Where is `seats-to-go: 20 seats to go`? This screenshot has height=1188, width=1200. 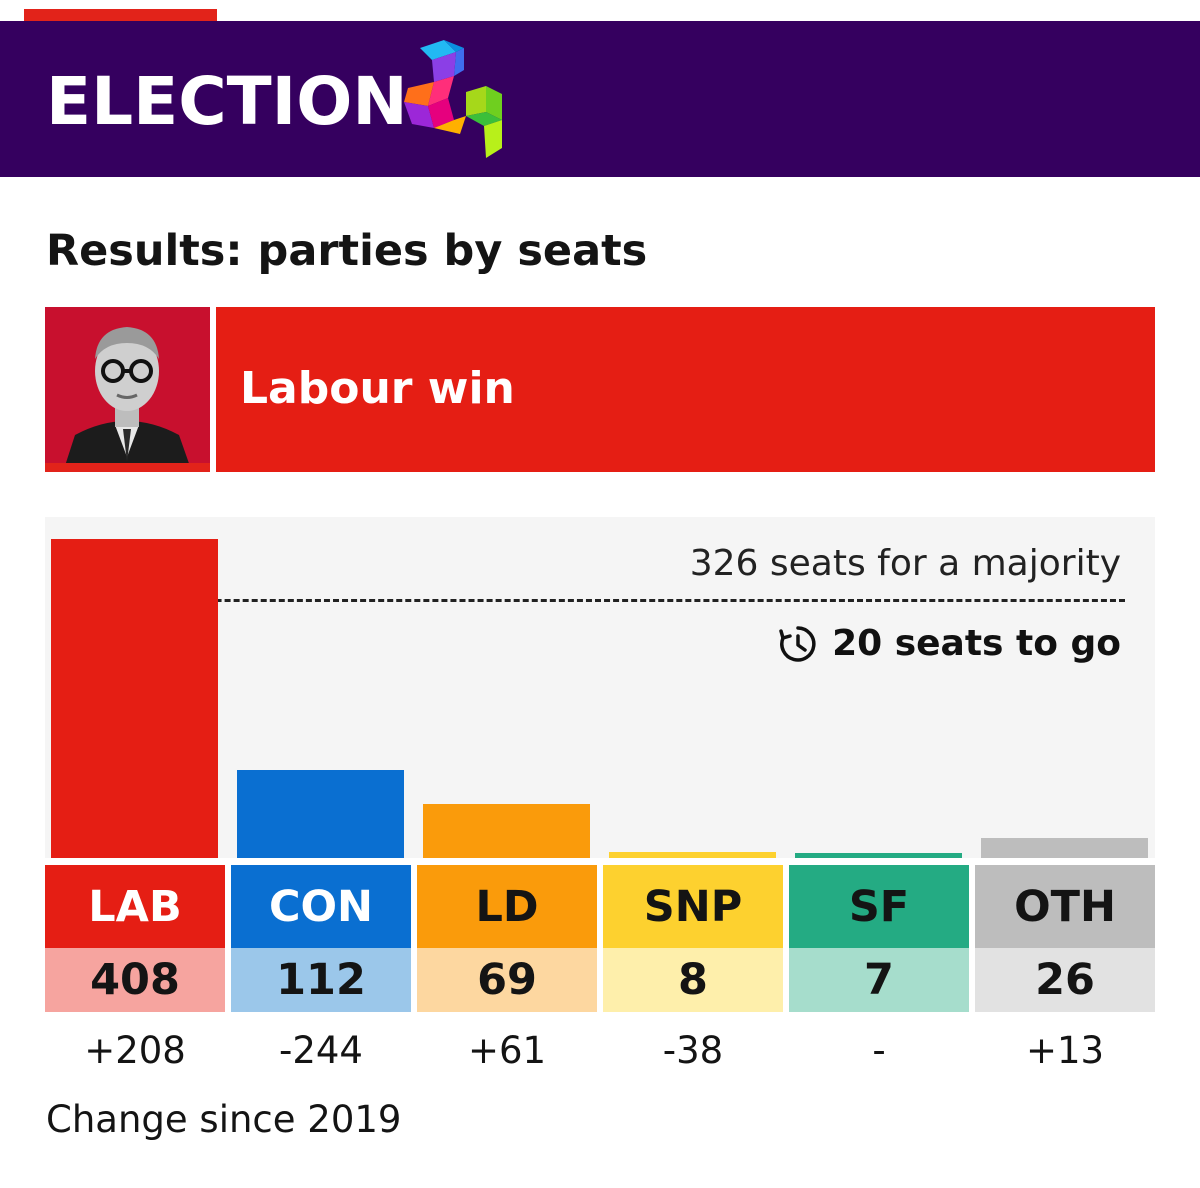
seats-to-go: 20 seats to go is located at coordinates (949, 643).